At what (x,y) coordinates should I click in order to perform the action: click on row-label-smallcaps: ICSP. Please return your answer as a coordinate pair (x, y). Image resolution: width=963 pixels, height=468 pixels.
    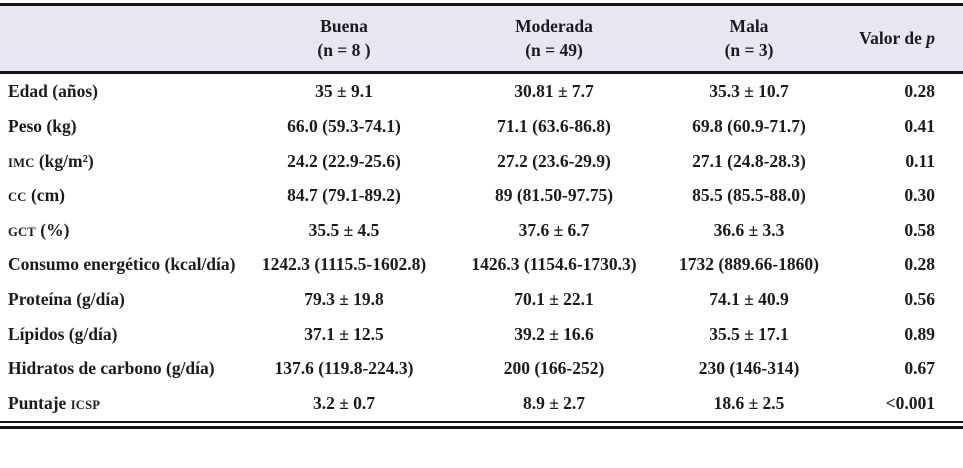
    Looking at the image, I should click on (85, 405).